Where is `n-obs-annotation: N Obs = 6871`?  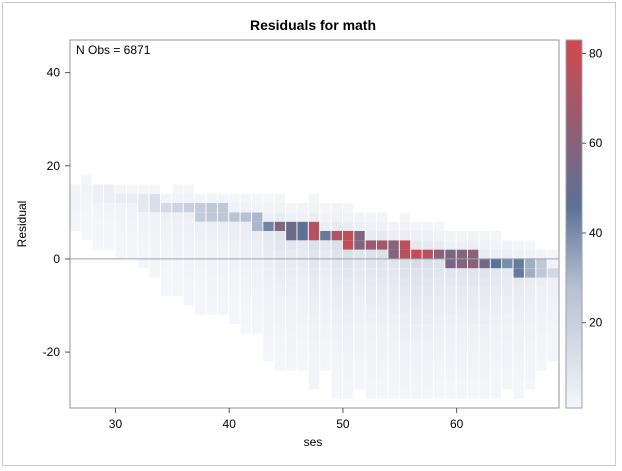 n-obs-annotation: N Obs = 6871 is located at coordinates (113, 50).